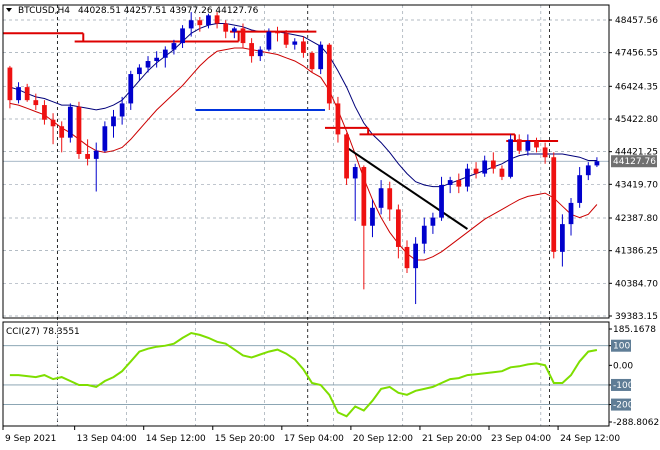 This screenshot has height=450, width=660. I want to click on time-tick-label: 14 Sep 12:00, so click(176, 439).